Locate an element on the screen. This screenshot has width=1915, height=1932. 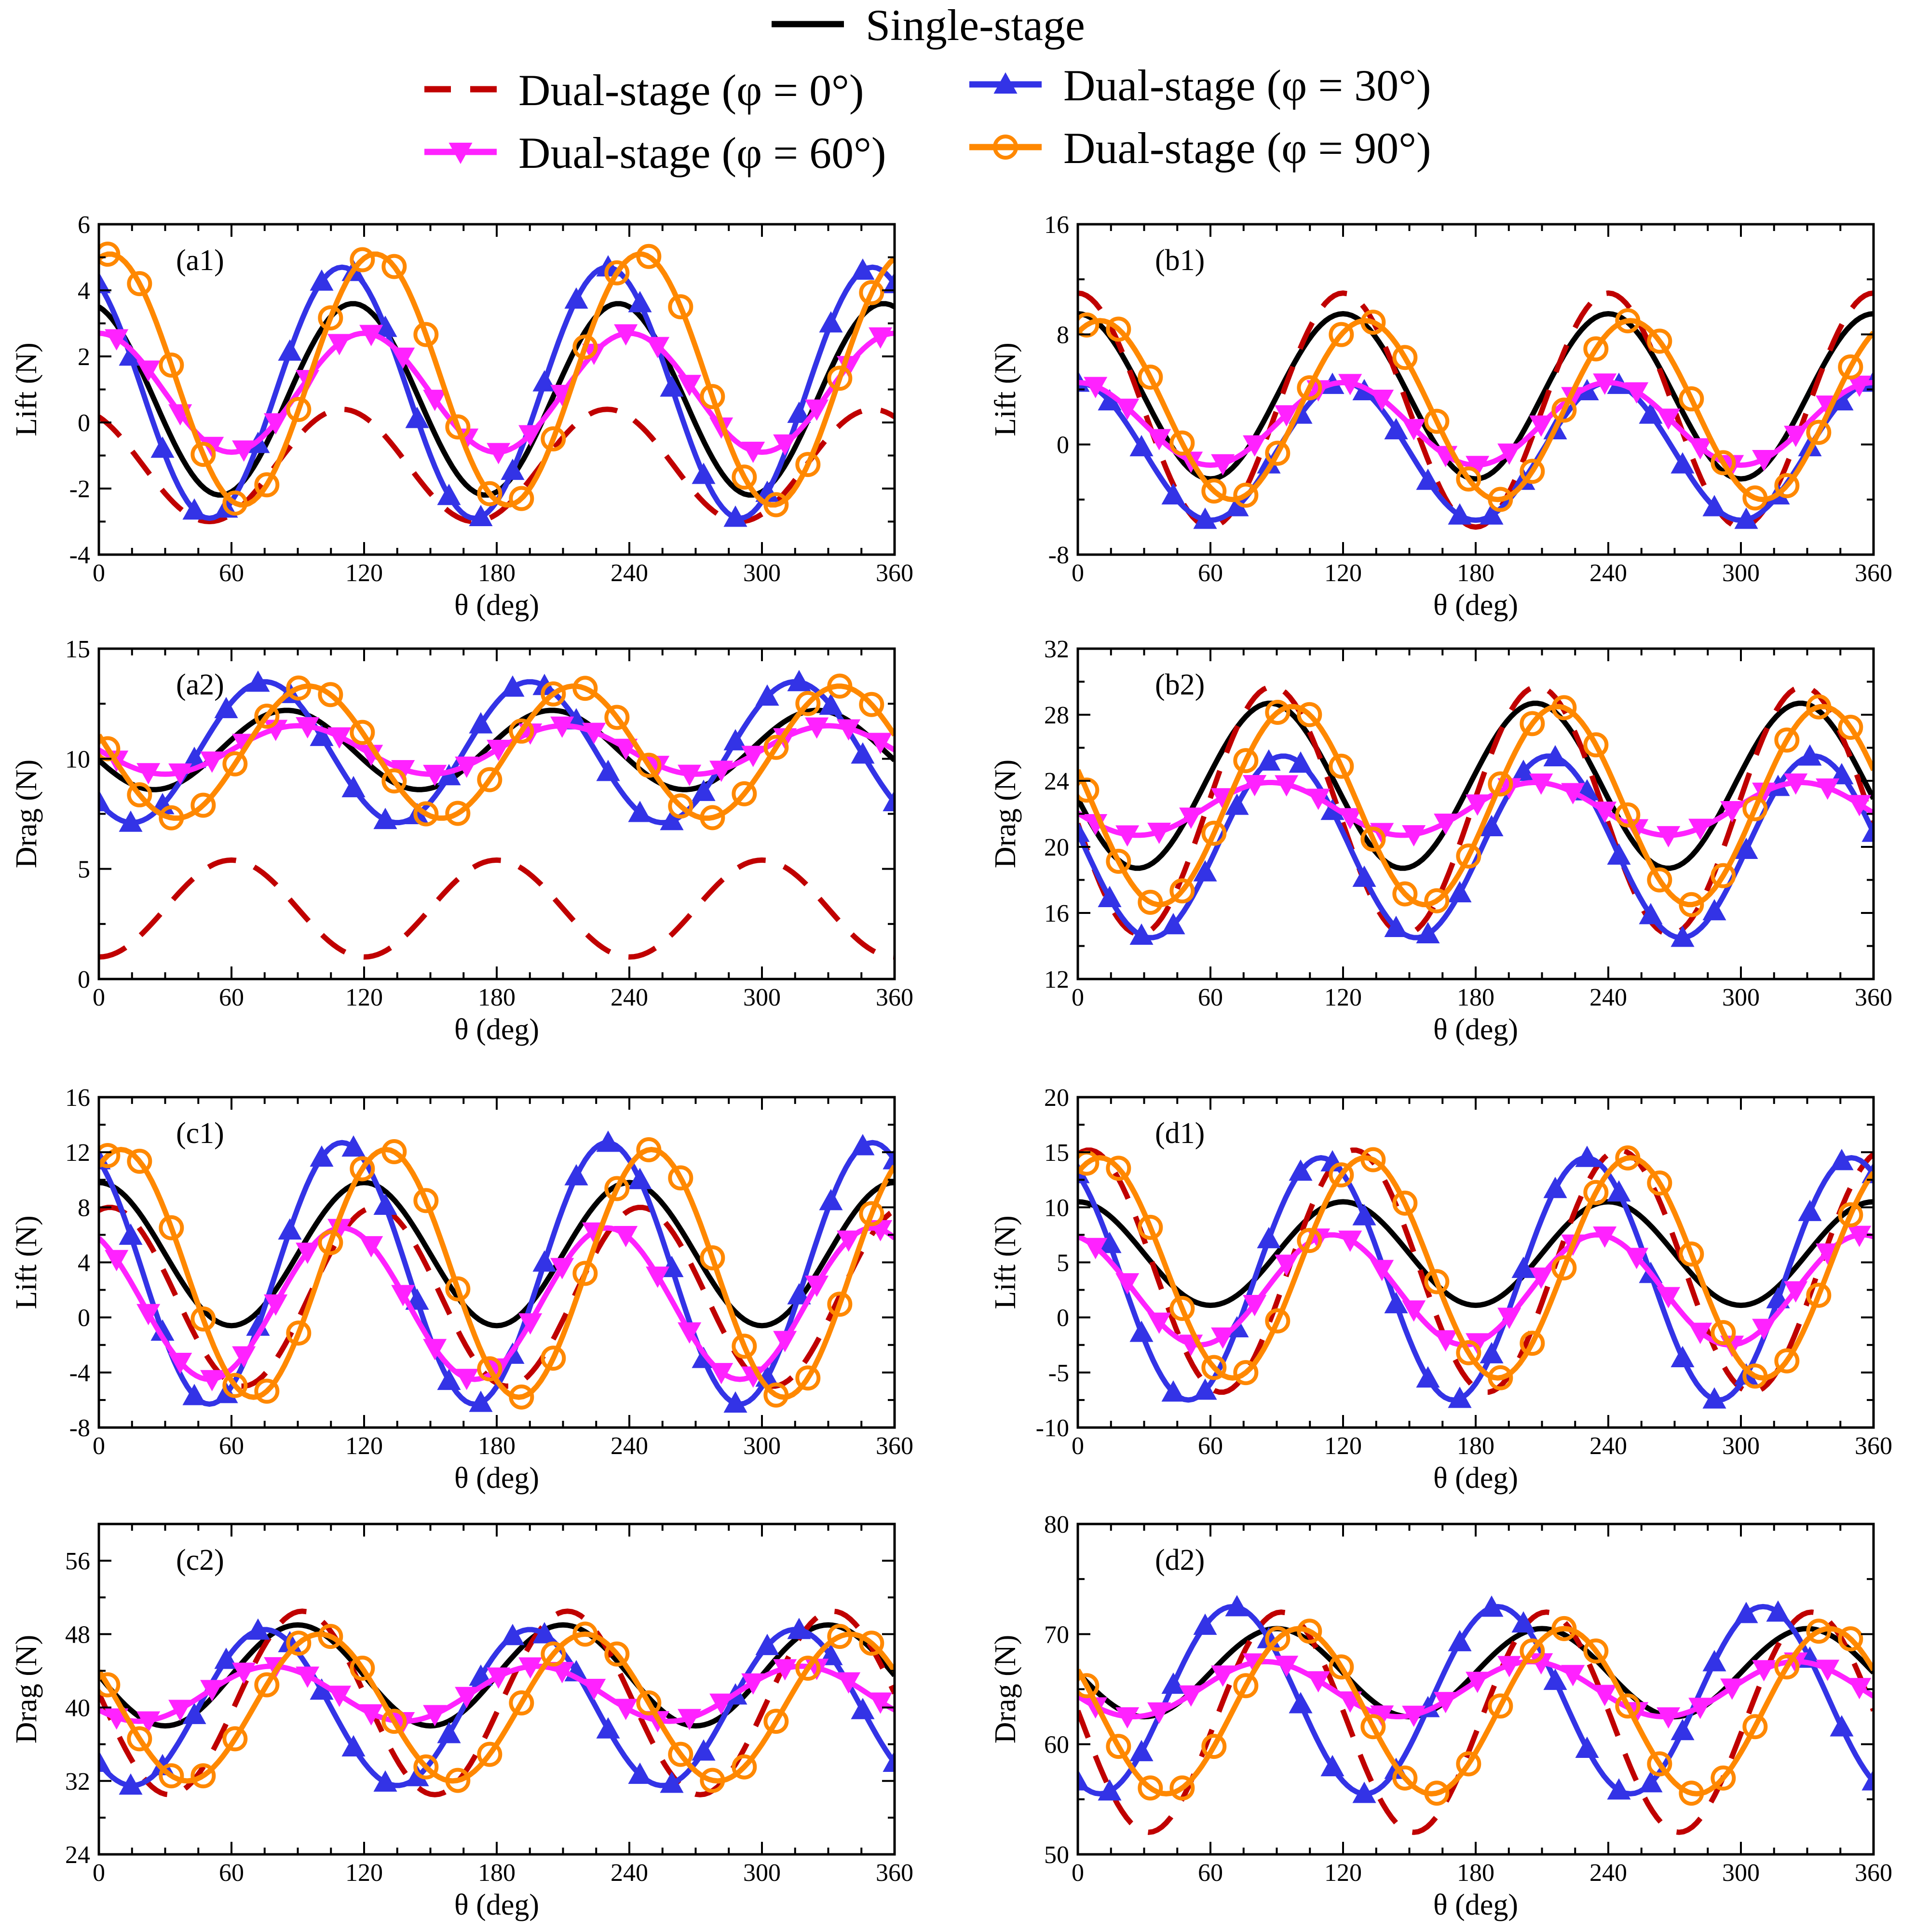
y-tick-label: 56 is located at coordinates (77, 1561).